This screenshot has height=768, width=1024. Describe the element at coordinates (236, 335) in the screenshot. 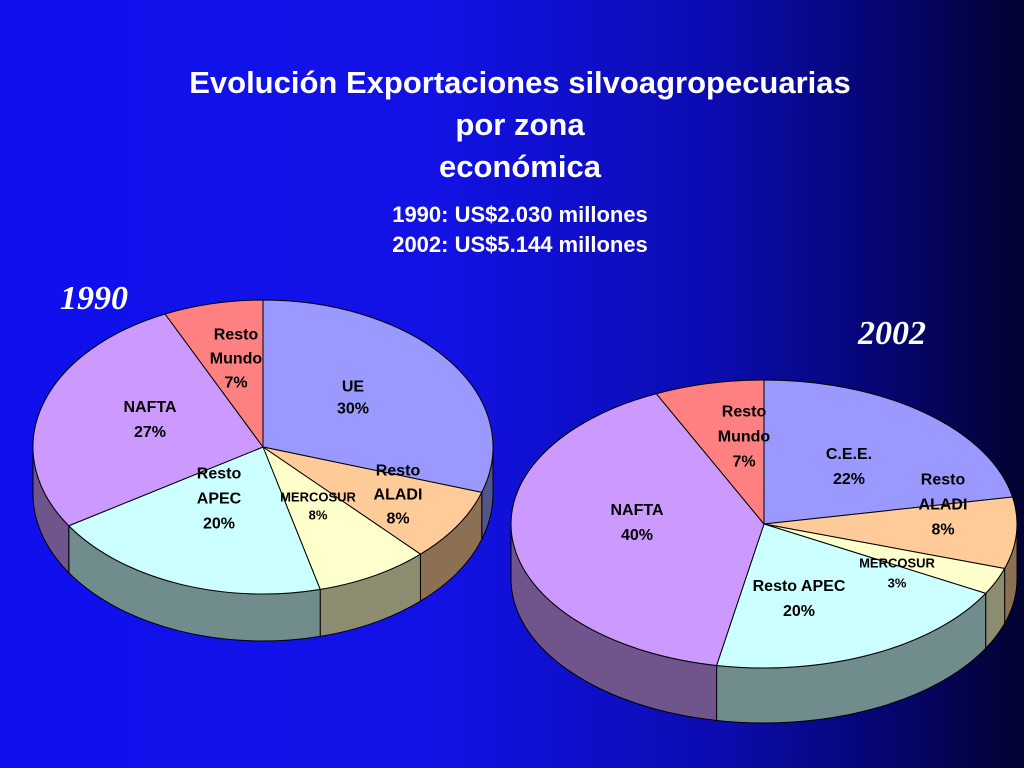

I see `pie-1990-label-mundo-line: Resto` at that location.